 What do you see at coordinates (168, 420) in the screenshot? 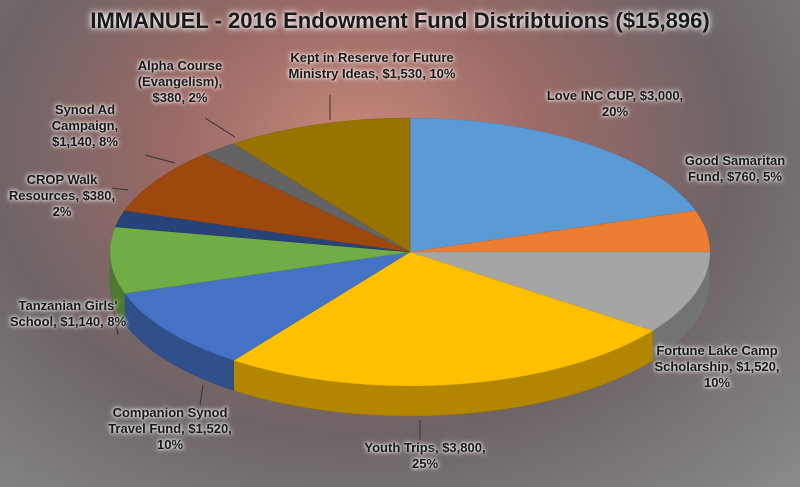
I see `label-name: Companion Synod Travel Fund` at bounding box center [168, 420].